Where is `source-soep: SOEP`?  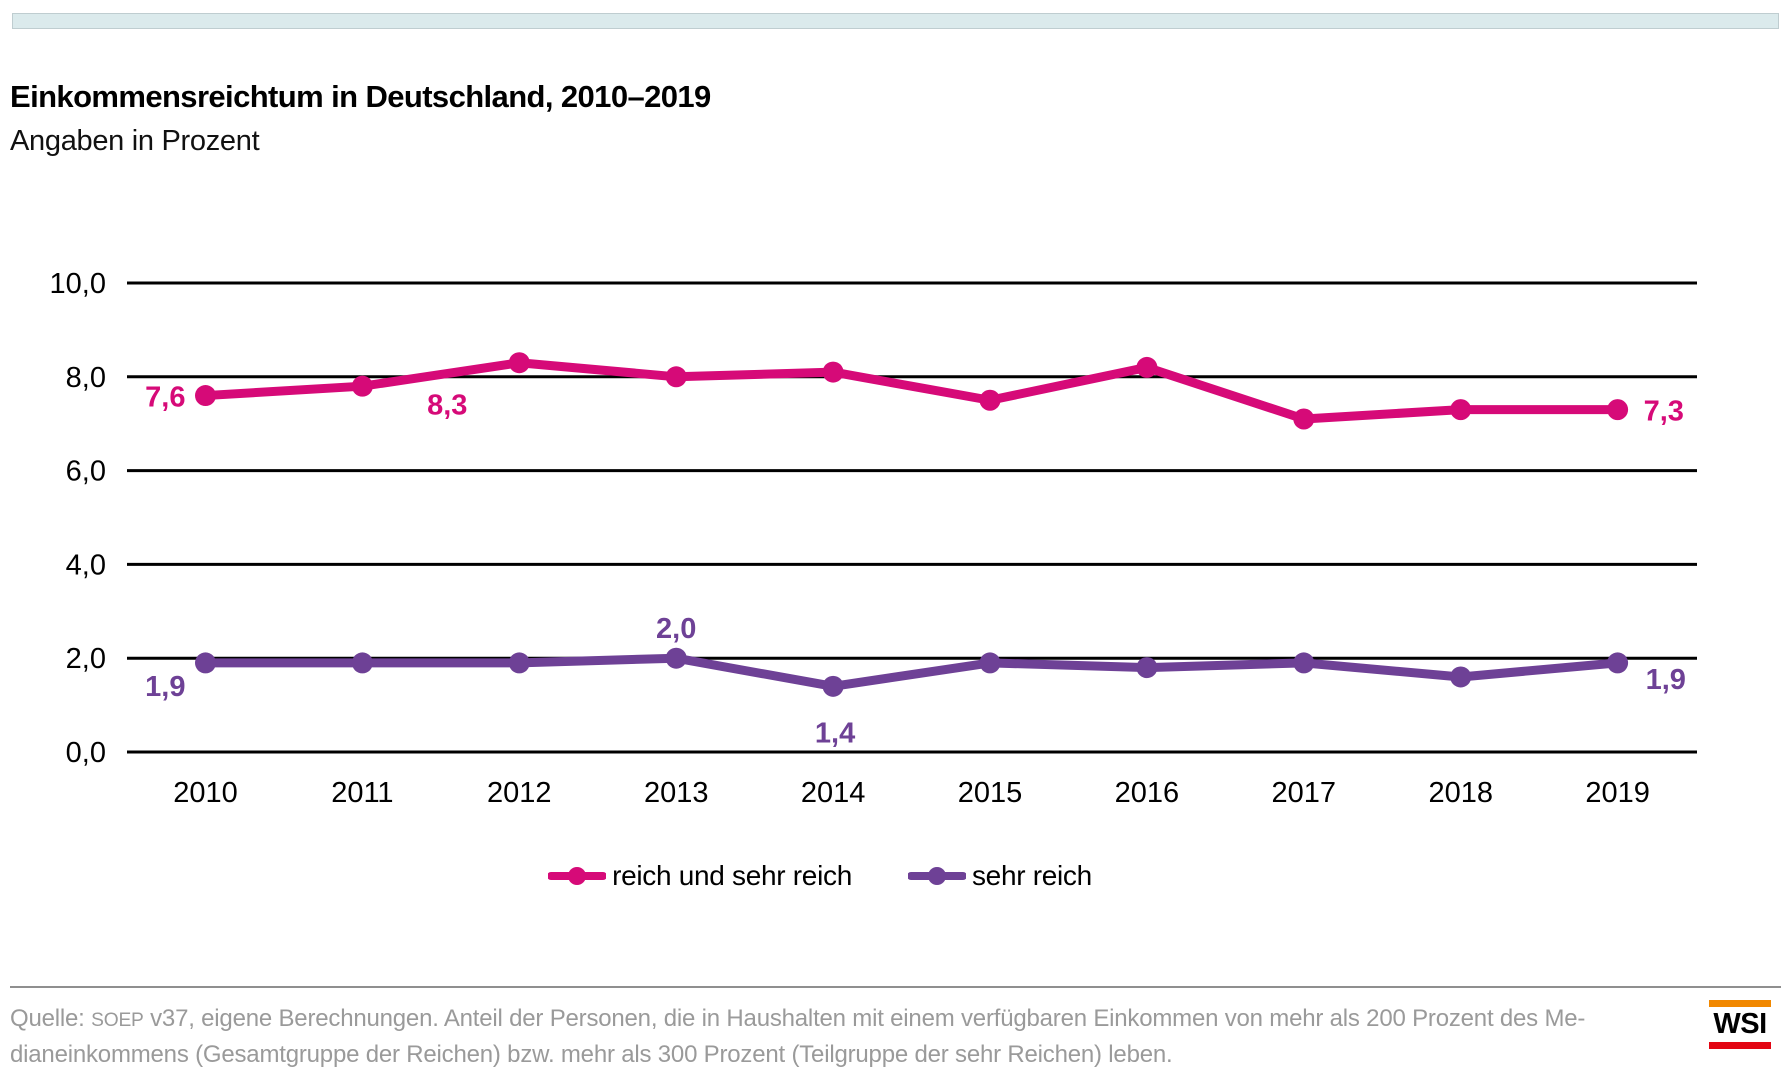 source-soep: SOEP is located at coordinates (117, 1020).